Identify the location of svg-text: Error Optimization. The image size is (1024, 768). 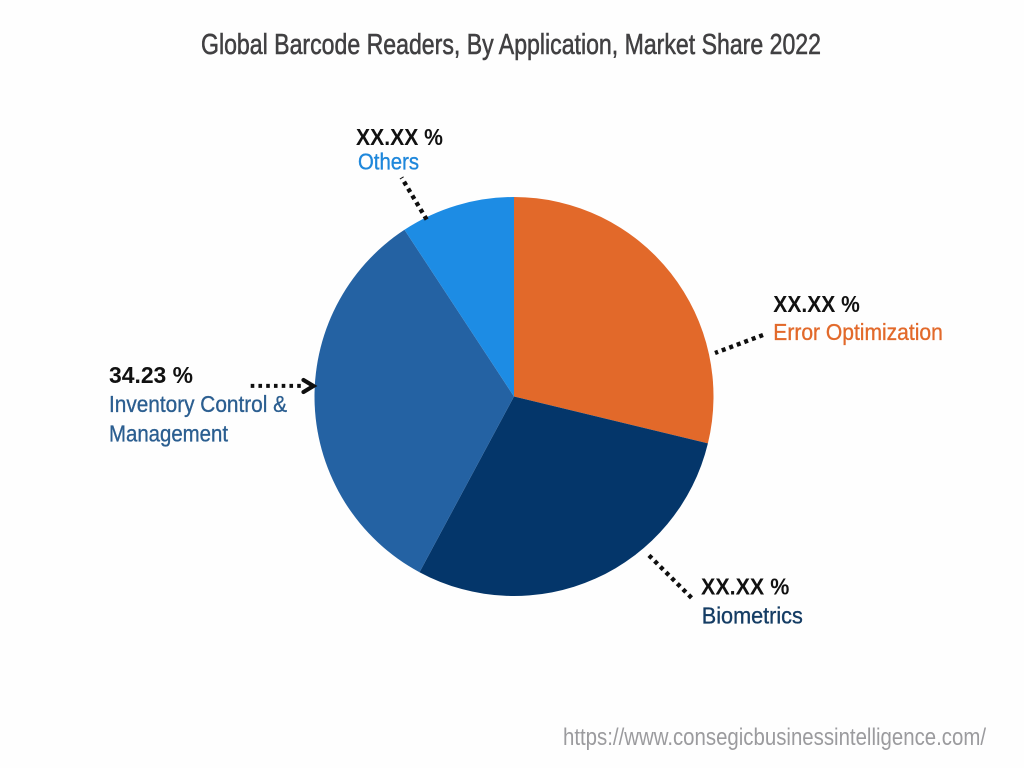
(858, 332).